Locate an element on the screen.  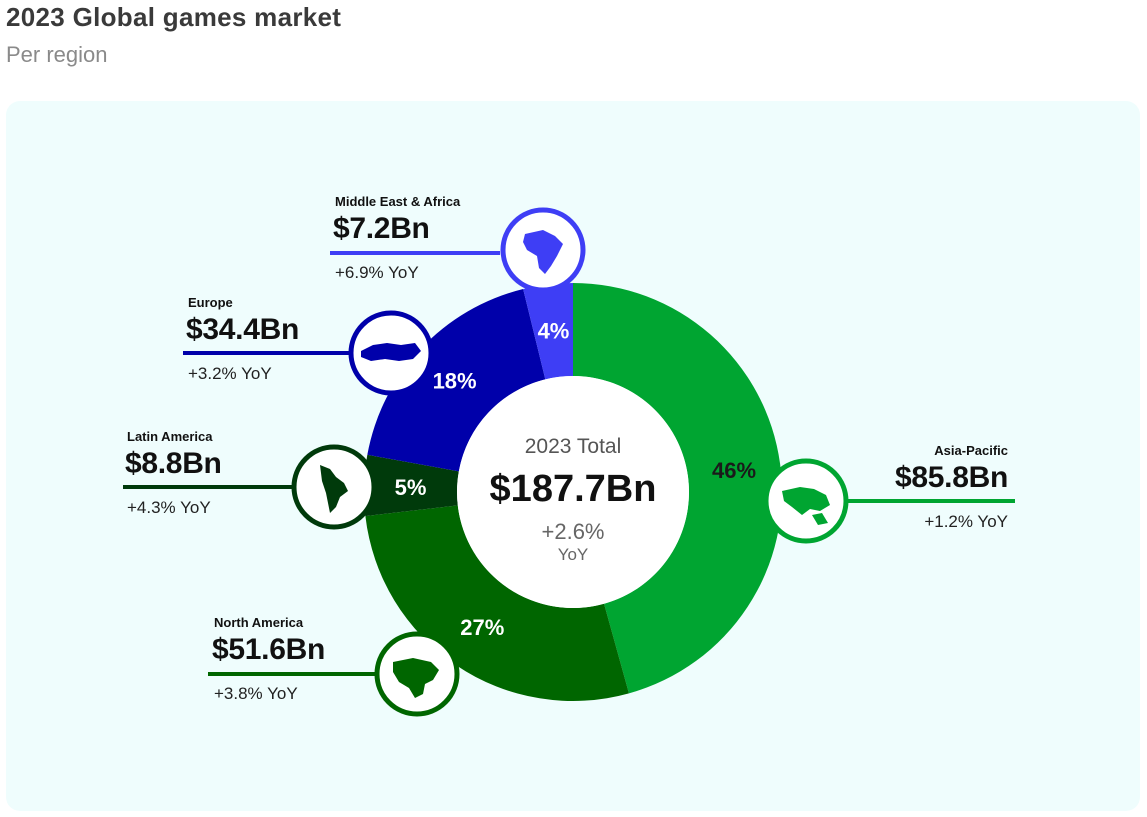
slice-europe is located at coordinates (456, 380).